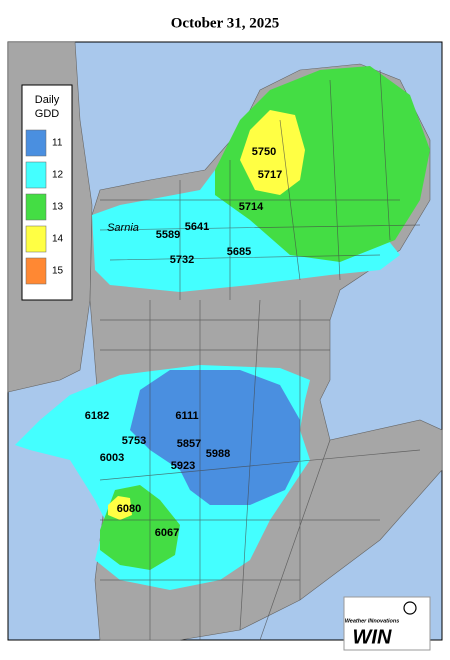 The width and height of the screenshot is (450, 660). What do you see at coordinates (168, 235) in the screenshot?
I see `station-value: 5589` at bounding box center [168, 235].